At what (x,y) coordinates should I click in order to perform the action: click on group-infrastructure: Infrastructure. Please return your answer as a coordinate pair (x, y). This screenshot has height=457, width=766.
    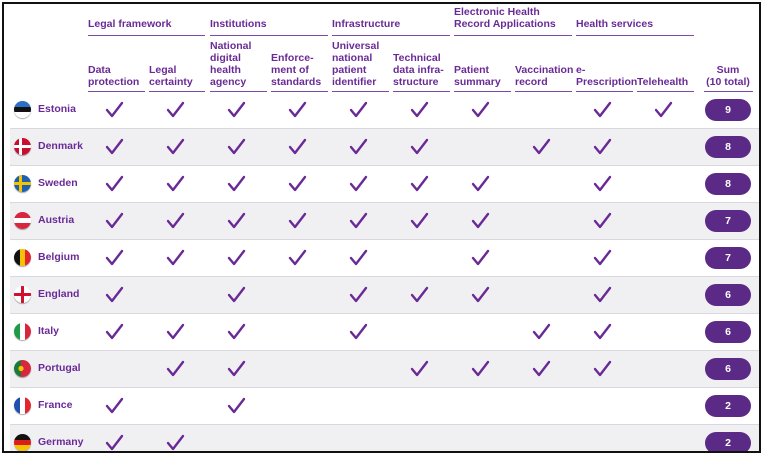
    Looking at the image, I should click on (366, 24).